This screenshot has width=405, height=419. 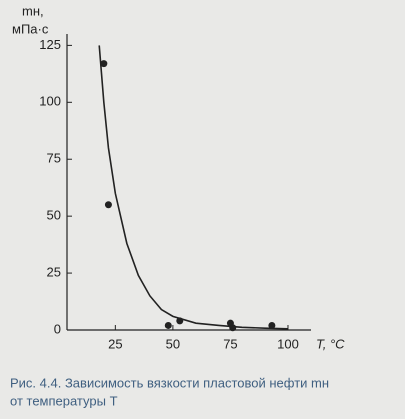 What do you see at coordinates (33, 10) in the screenshot?
I see `y-label: mн,` at bounding box center [33, 10].